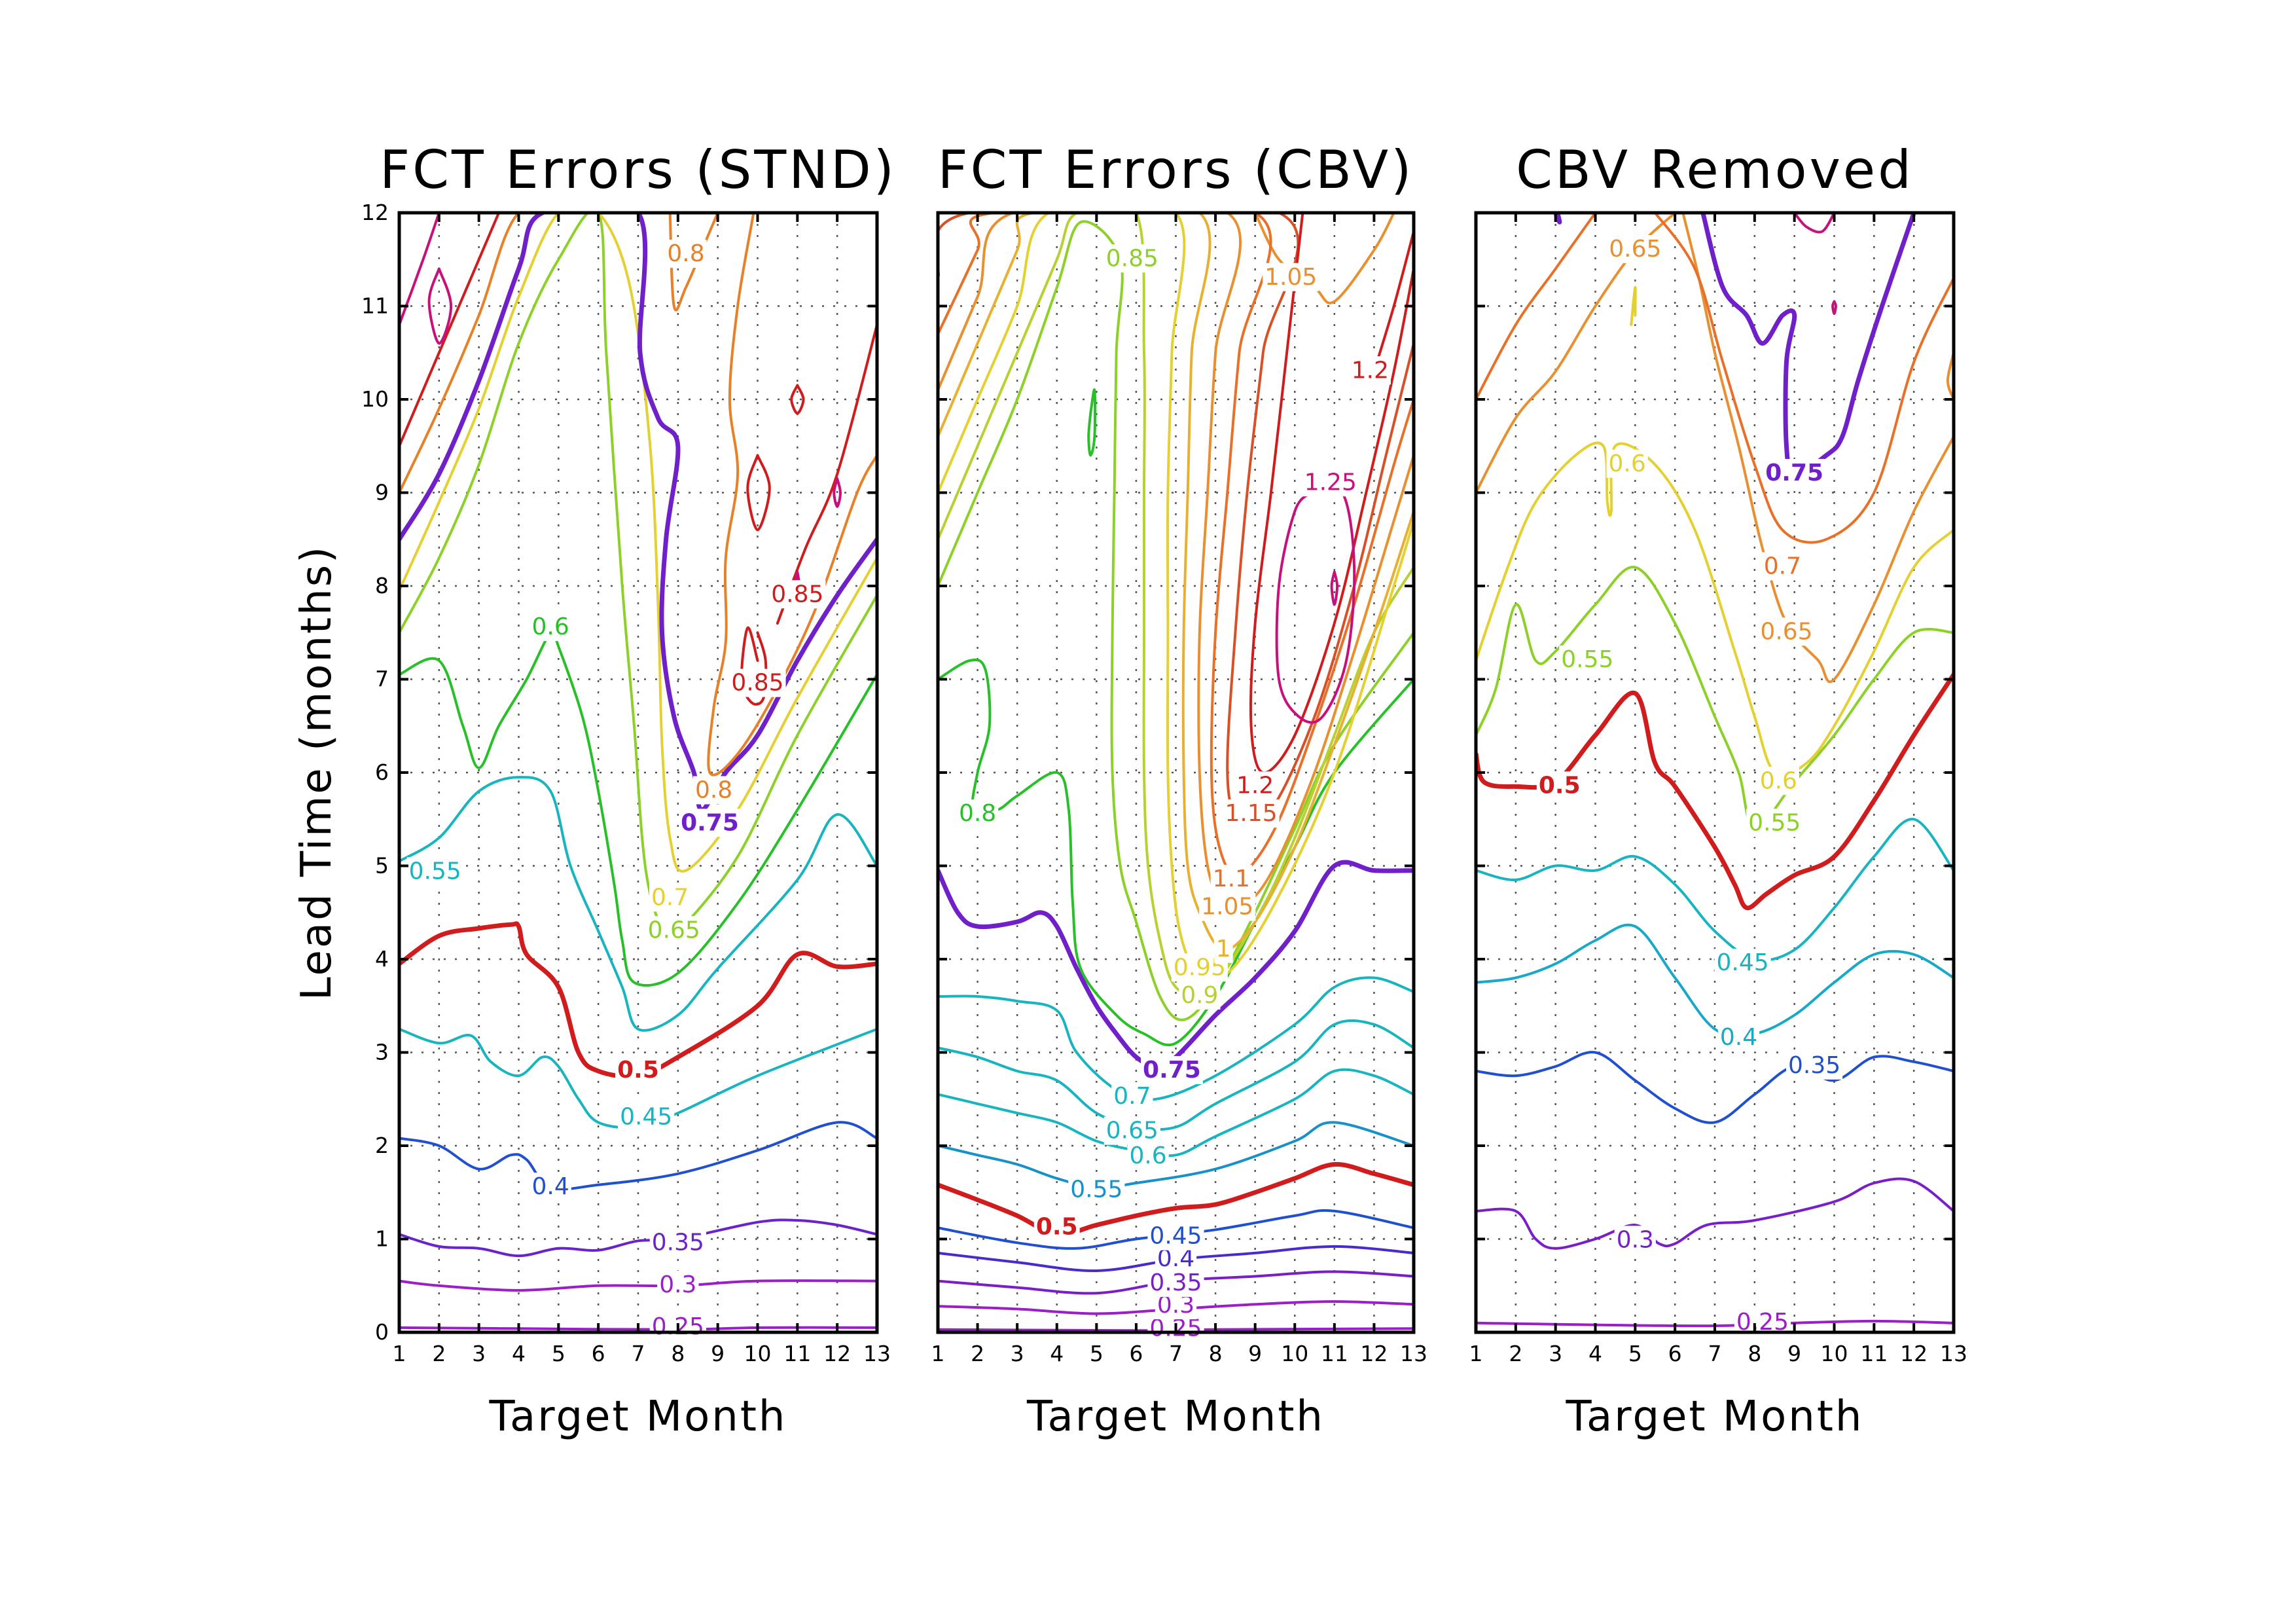  I want to click on contour-label: 1.2, so click(1255, 785).